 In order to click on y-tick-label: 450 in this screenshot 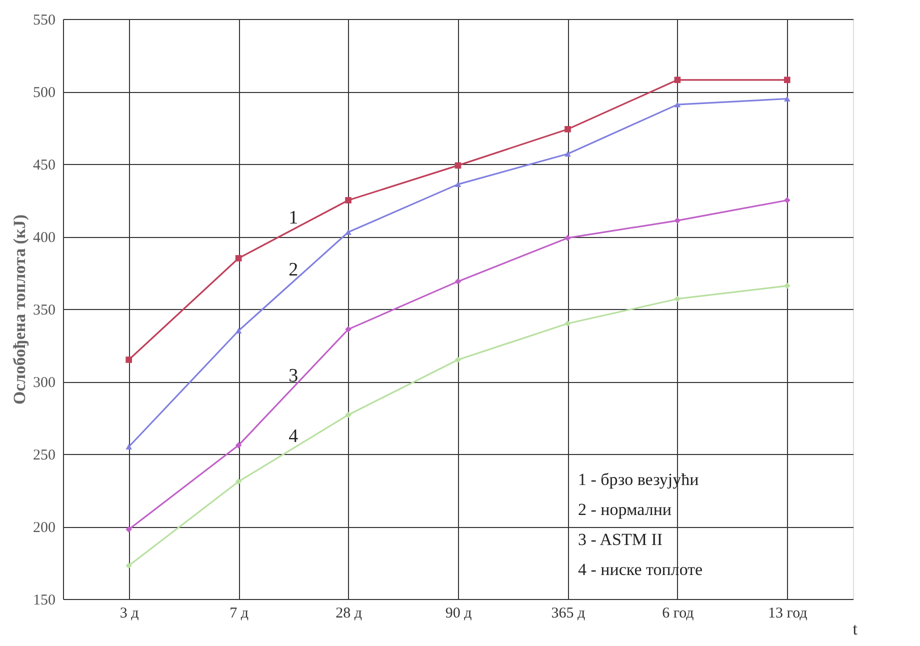, I will do `click(44, 166)`.